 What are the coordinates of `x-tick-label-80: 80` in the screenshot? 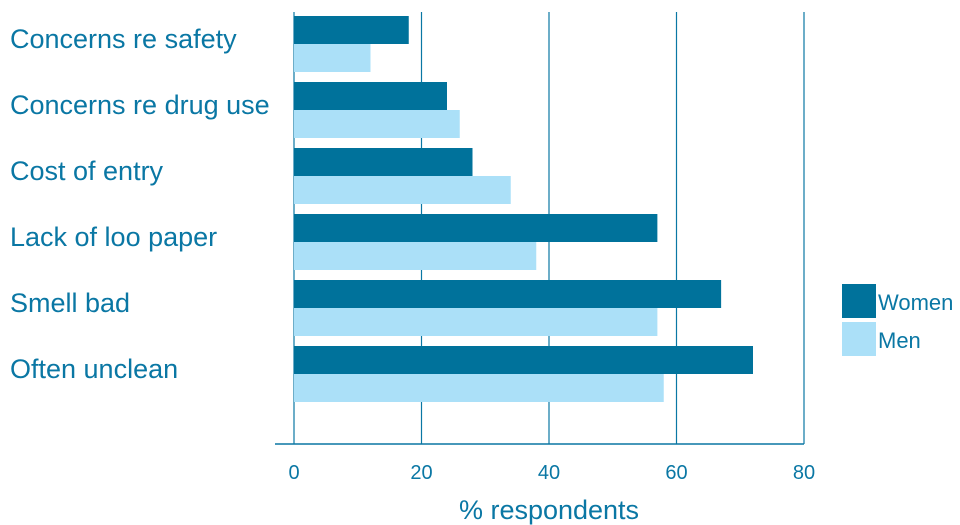 It's located at (804, 473).